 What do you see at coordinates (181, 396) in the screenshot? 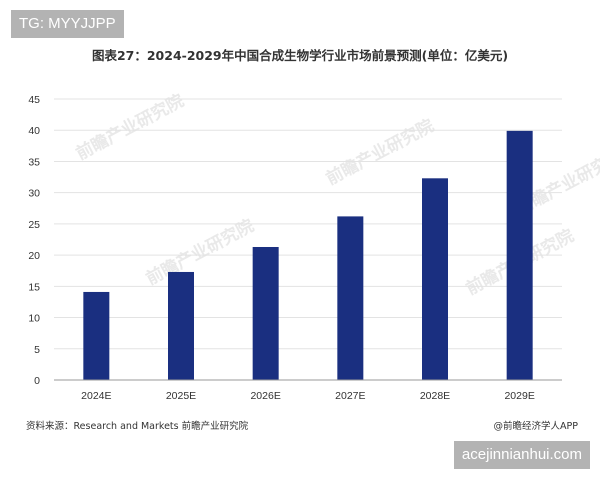
I see `x-tick-label-2025E: 2025E` at bounding box center [181, 396].